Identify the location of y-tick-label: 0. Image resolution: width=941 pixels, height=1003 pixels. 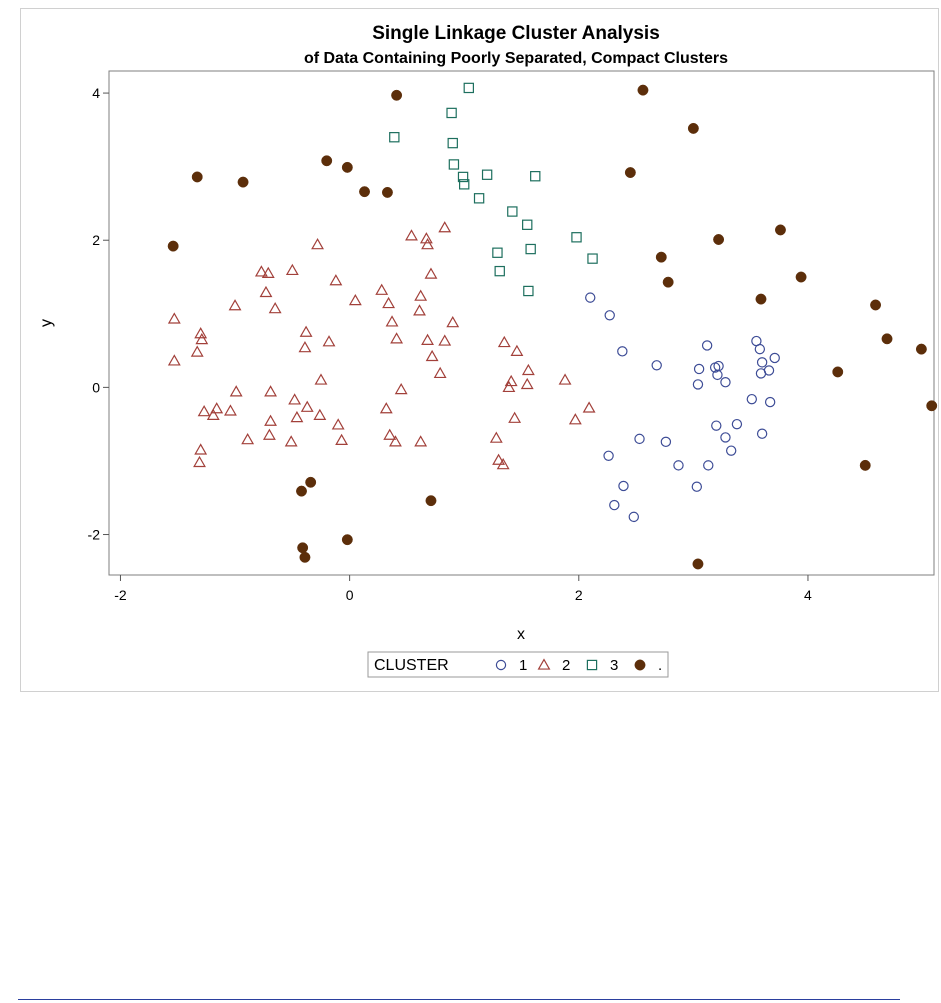
(96, 387).